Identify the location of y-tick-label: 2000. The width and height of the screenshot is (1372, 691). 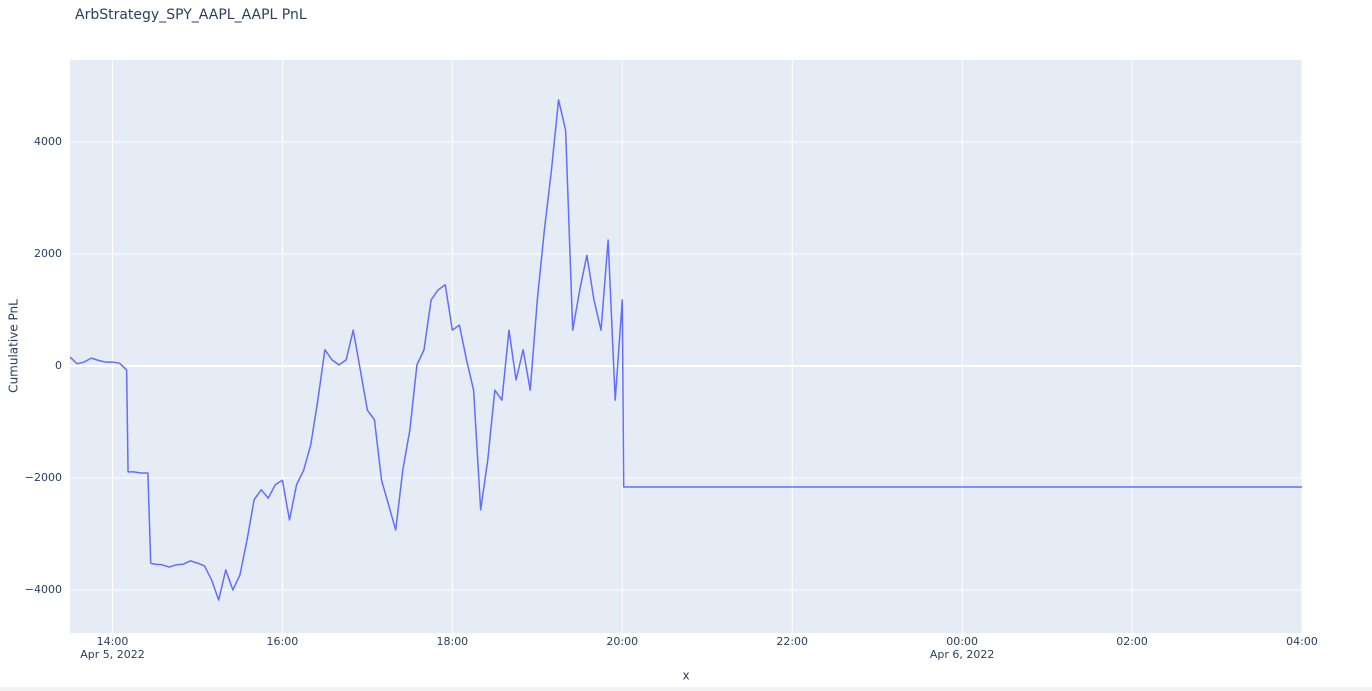
(48, 253).